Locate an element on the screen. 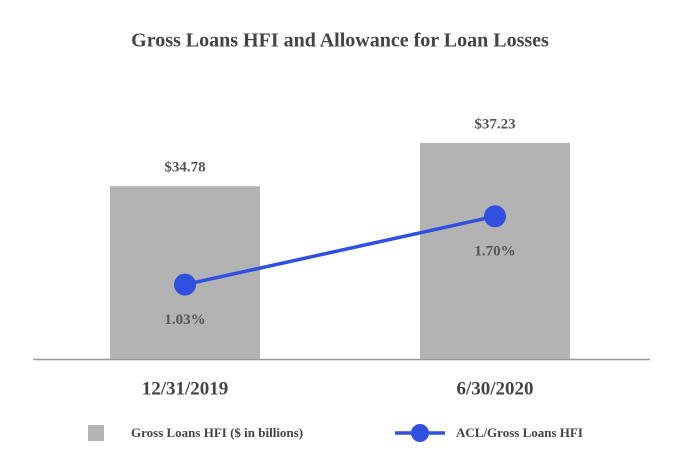  line is located at coordinates (340, 250).